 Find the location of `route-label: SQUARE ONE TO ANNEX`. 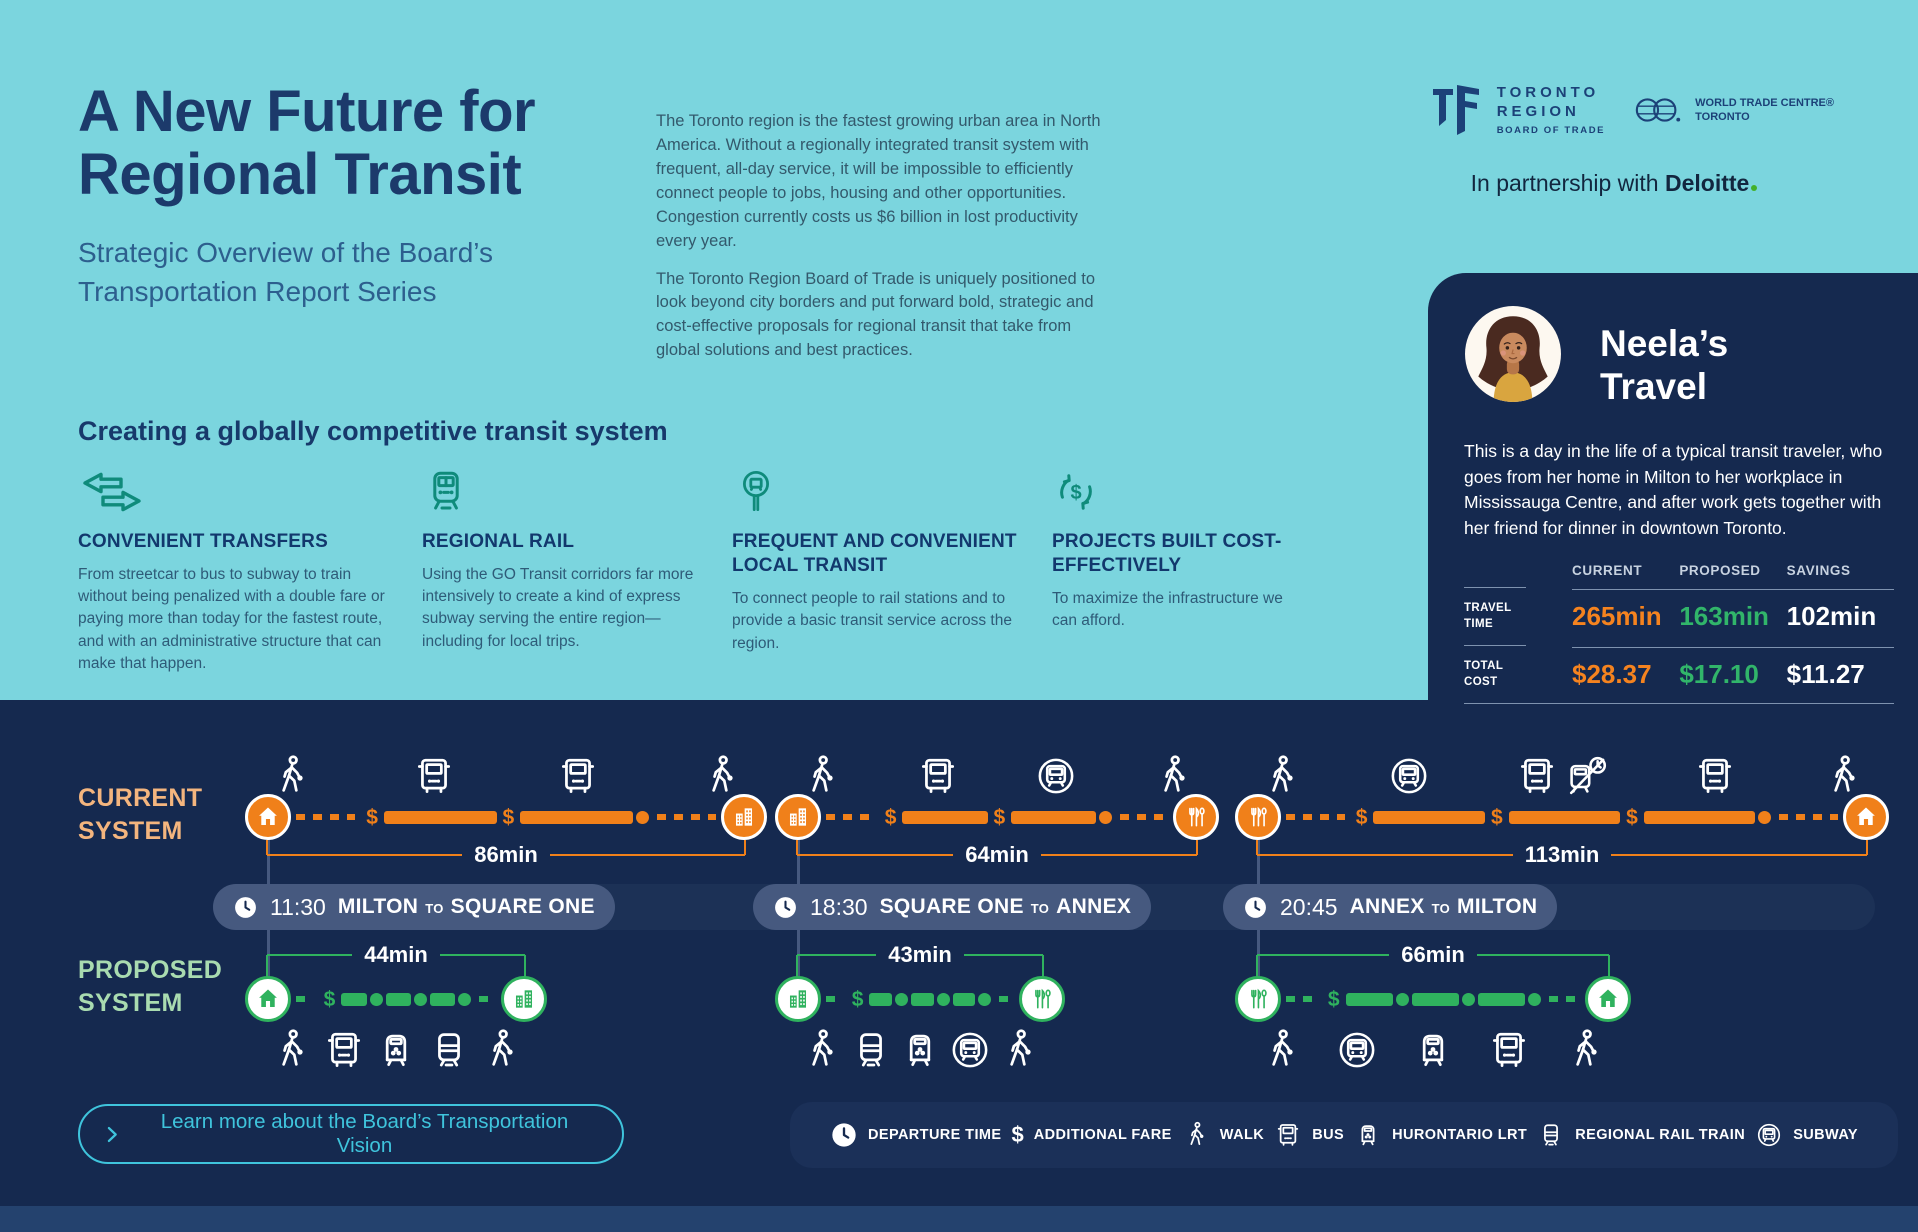

route-label: SQUARE ONE TO ANNEX is located at coordinates (1006, 907).